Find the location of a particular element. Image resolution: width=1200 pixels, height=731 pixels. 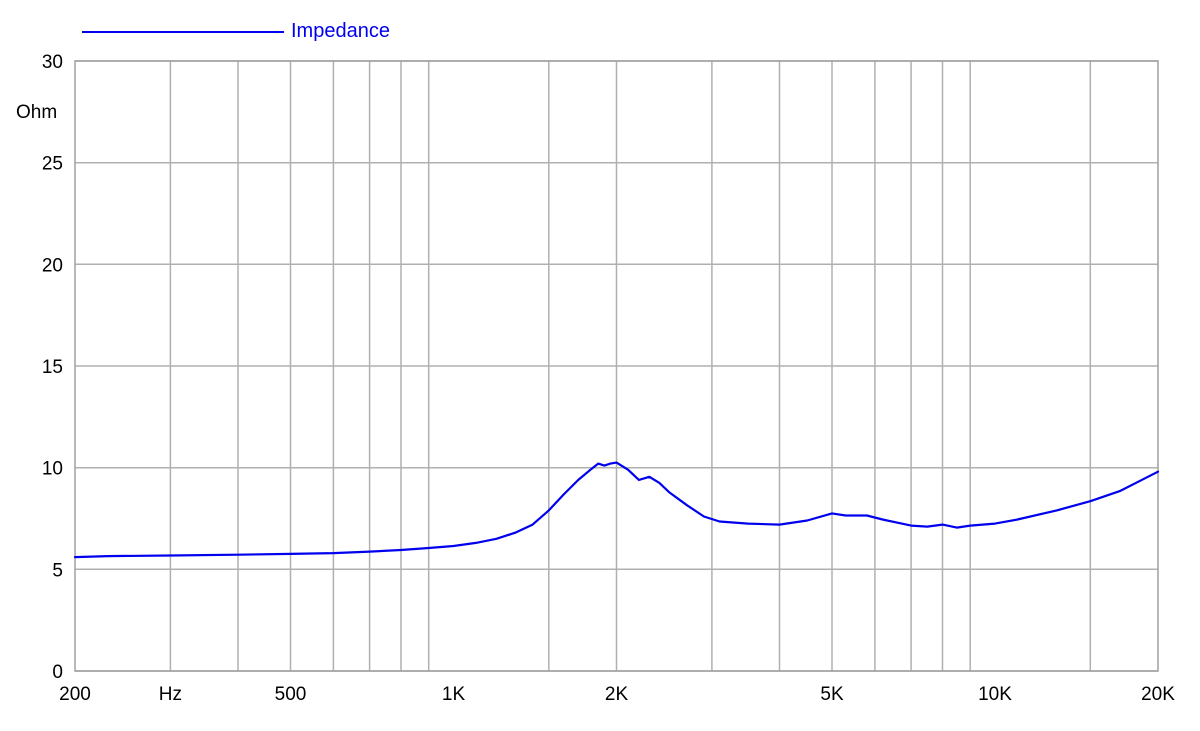

y-tick-label: 10 is located at coordinates (52, 469).